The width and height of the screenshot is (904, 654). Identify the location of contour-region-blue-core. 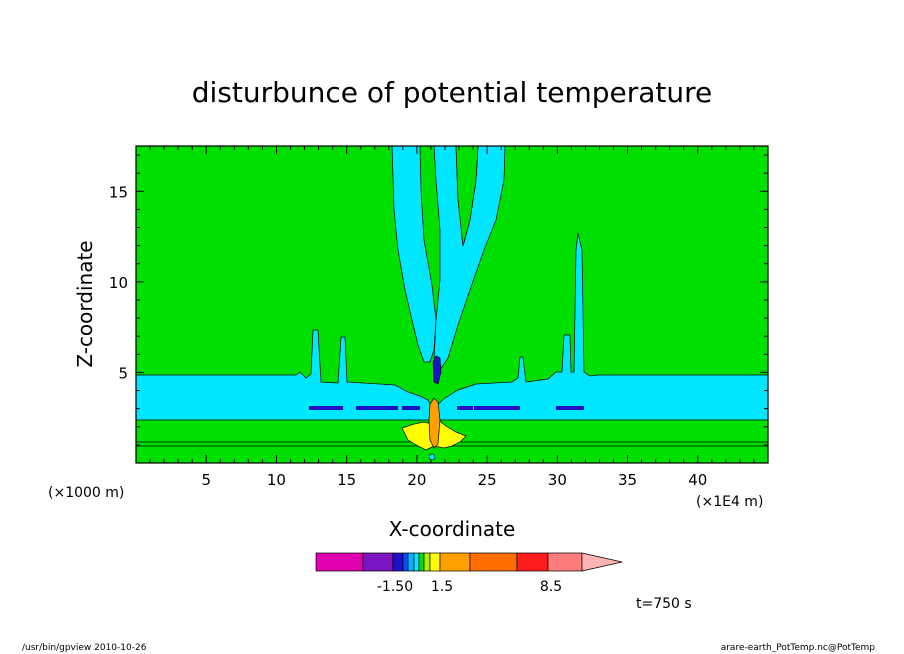
(437, 370).